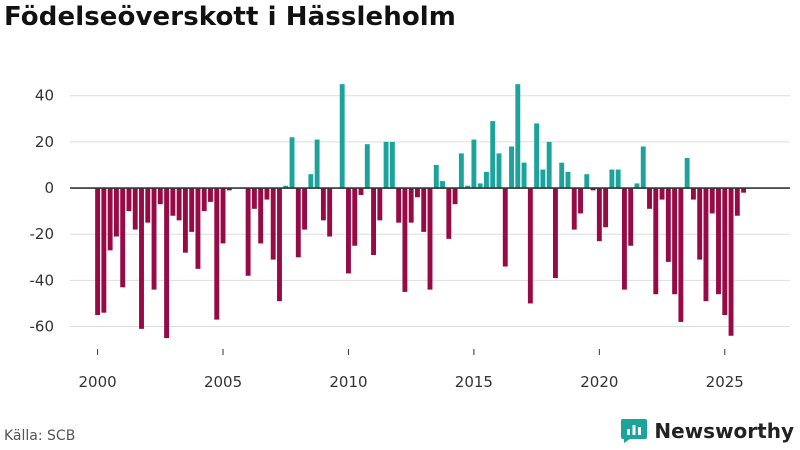  Describe the element at coordinates (348, 382) in the screenshot. I see `x-tick-label: 2010` at that location.